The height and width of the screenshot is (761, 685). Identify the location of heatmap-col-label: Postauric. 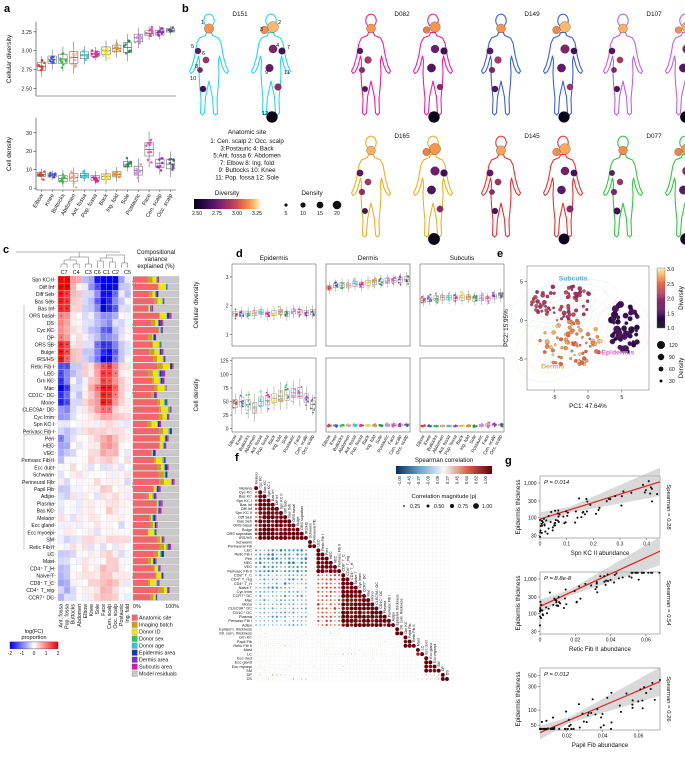
(122, 615).